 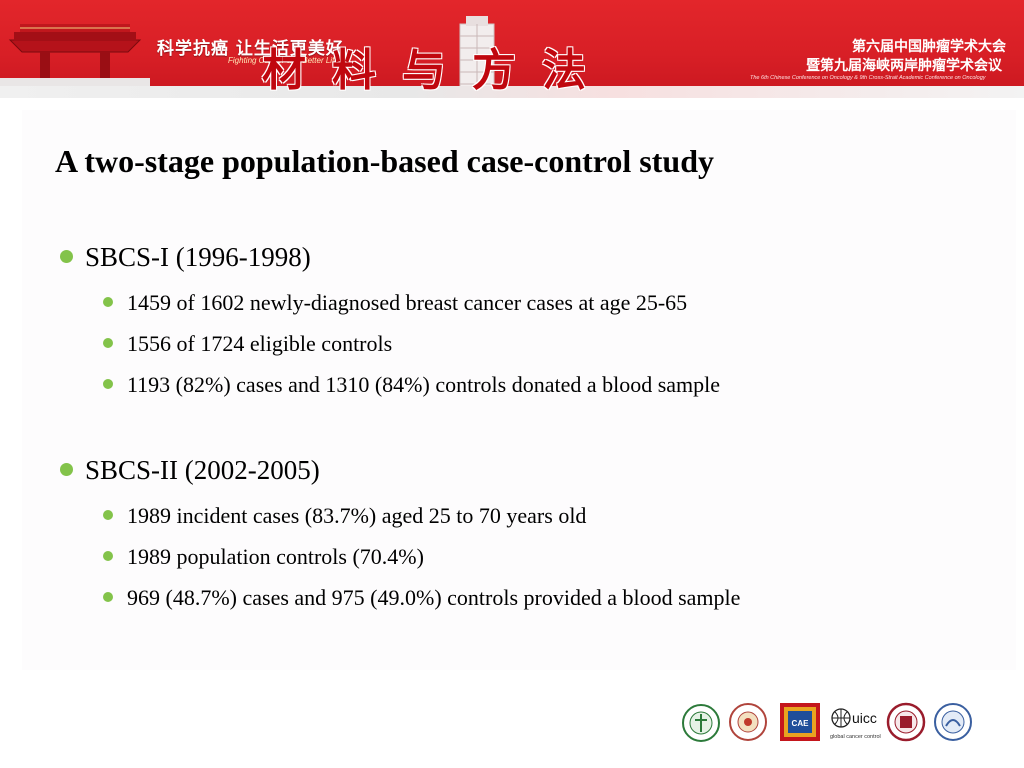 I want to click on cae-logo-text: CAE, so click(x=801, y=723).